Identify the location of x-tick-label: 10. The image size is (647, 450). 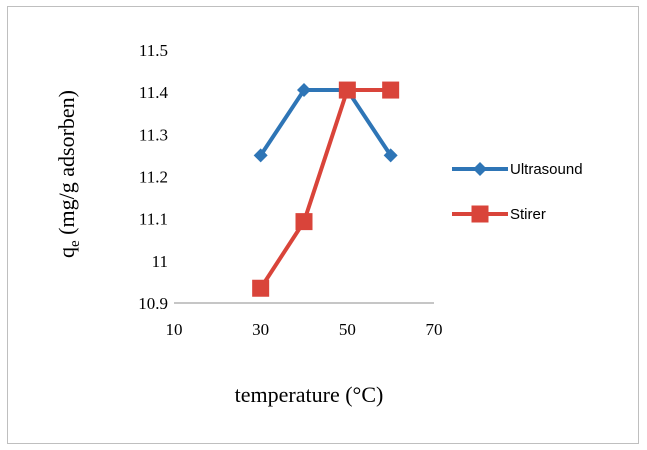
(174, 329).